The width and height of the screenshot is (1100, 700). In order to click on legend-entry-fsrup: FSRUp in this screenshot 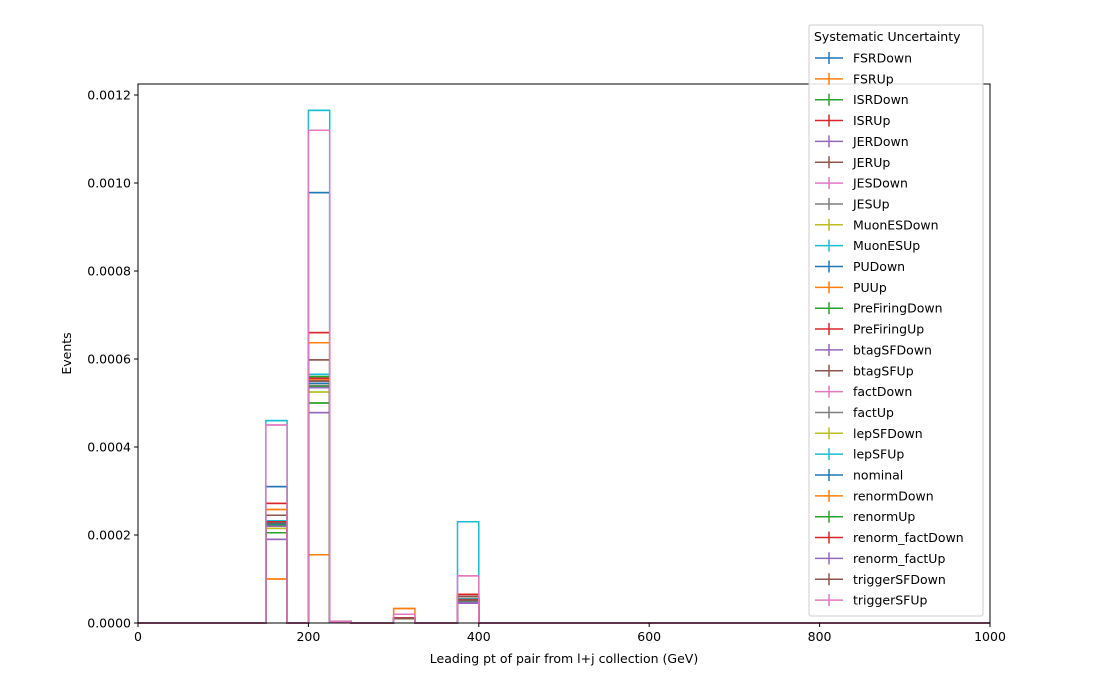, I will do `click(854, 78)`.